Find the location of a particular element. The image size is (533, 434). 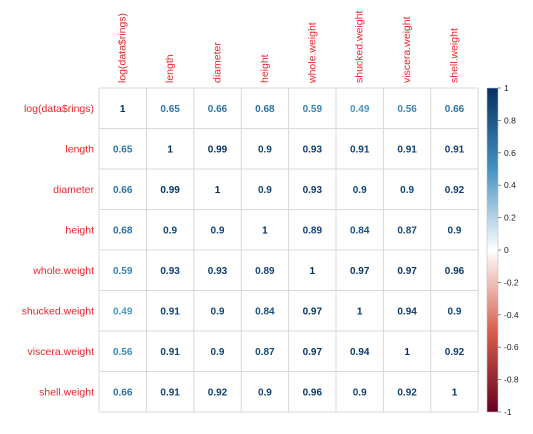

row-label: shucked.weight is located at coordinates (58, 311).